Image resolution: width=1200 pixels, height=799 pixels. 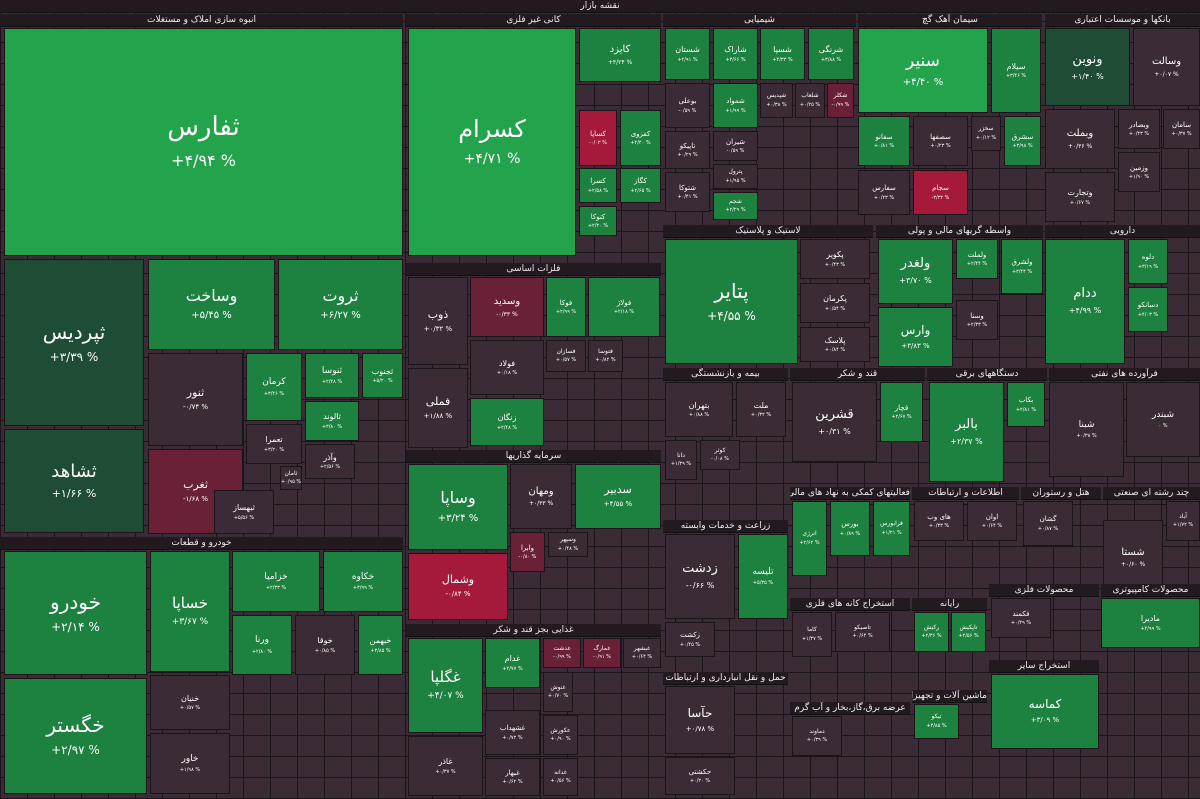 I want to click on stock-change: +۰/۳۱ %, so click(x=834, y=431).